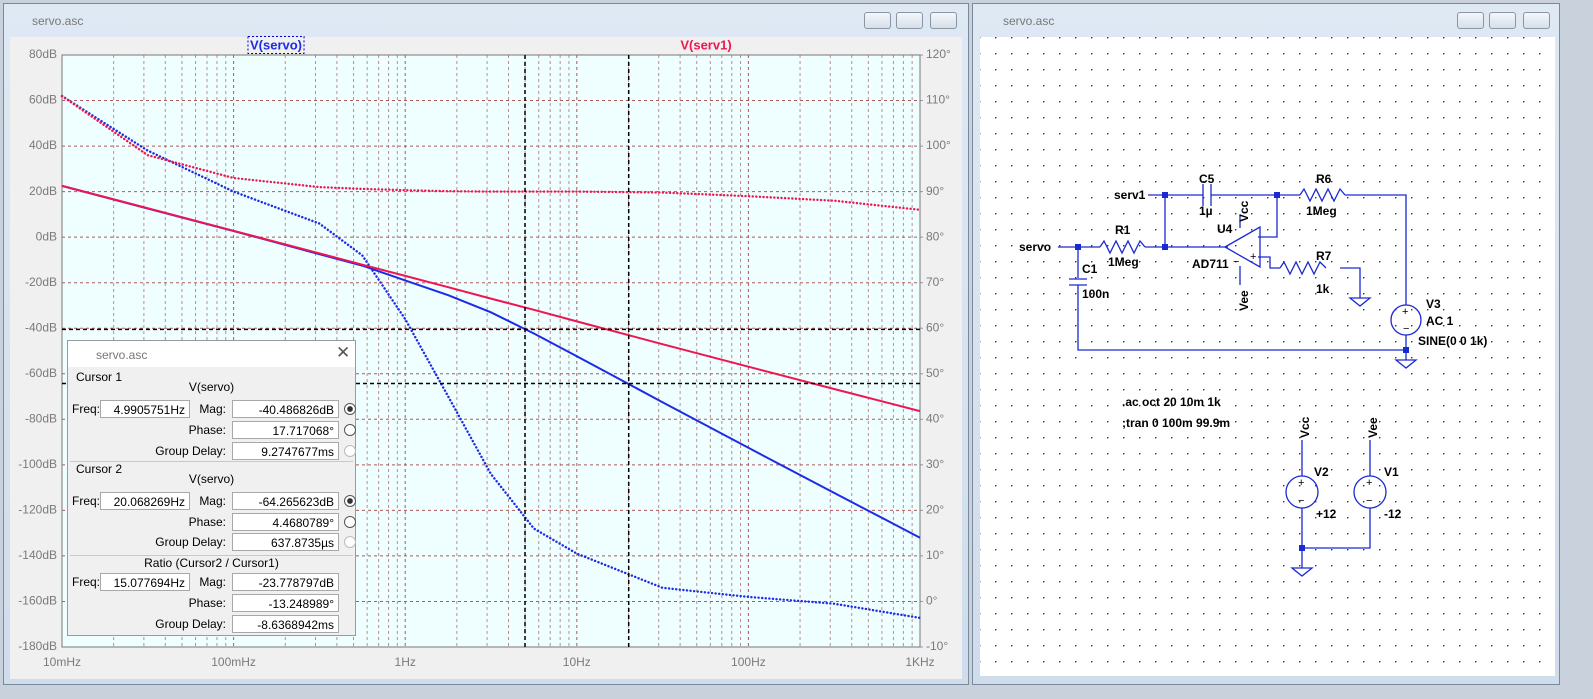  I want to click on y-tick-label: -140dB, so click(37, 555).